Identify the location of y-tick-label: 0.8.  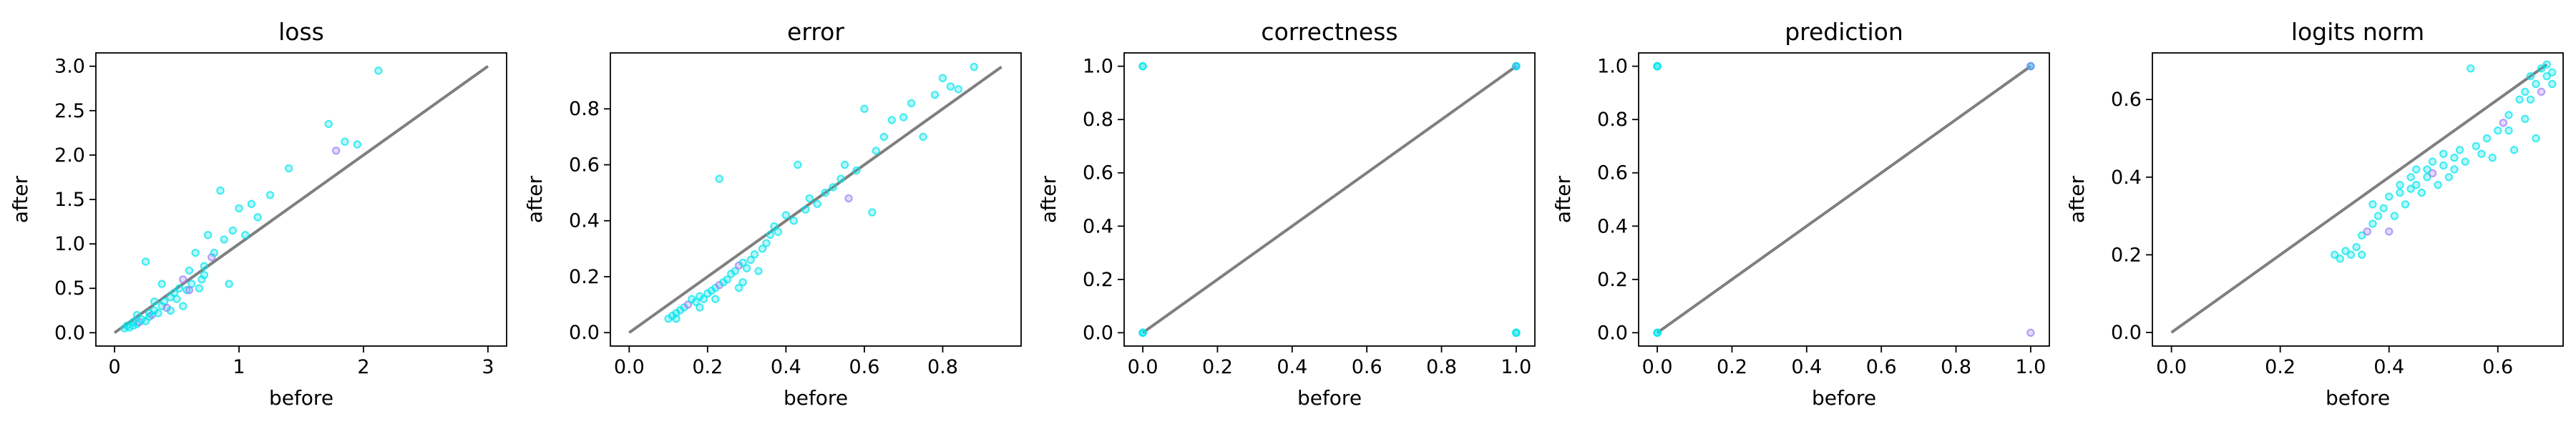
(1098, 120).